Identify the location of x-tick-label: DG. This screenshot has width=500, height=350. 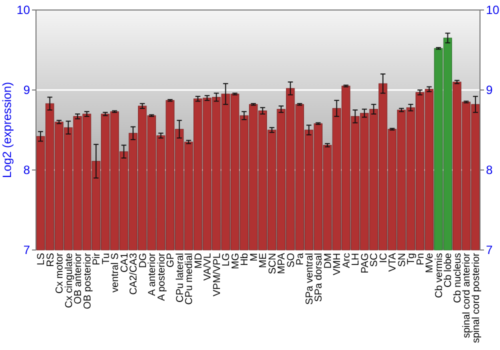
(143, 260).